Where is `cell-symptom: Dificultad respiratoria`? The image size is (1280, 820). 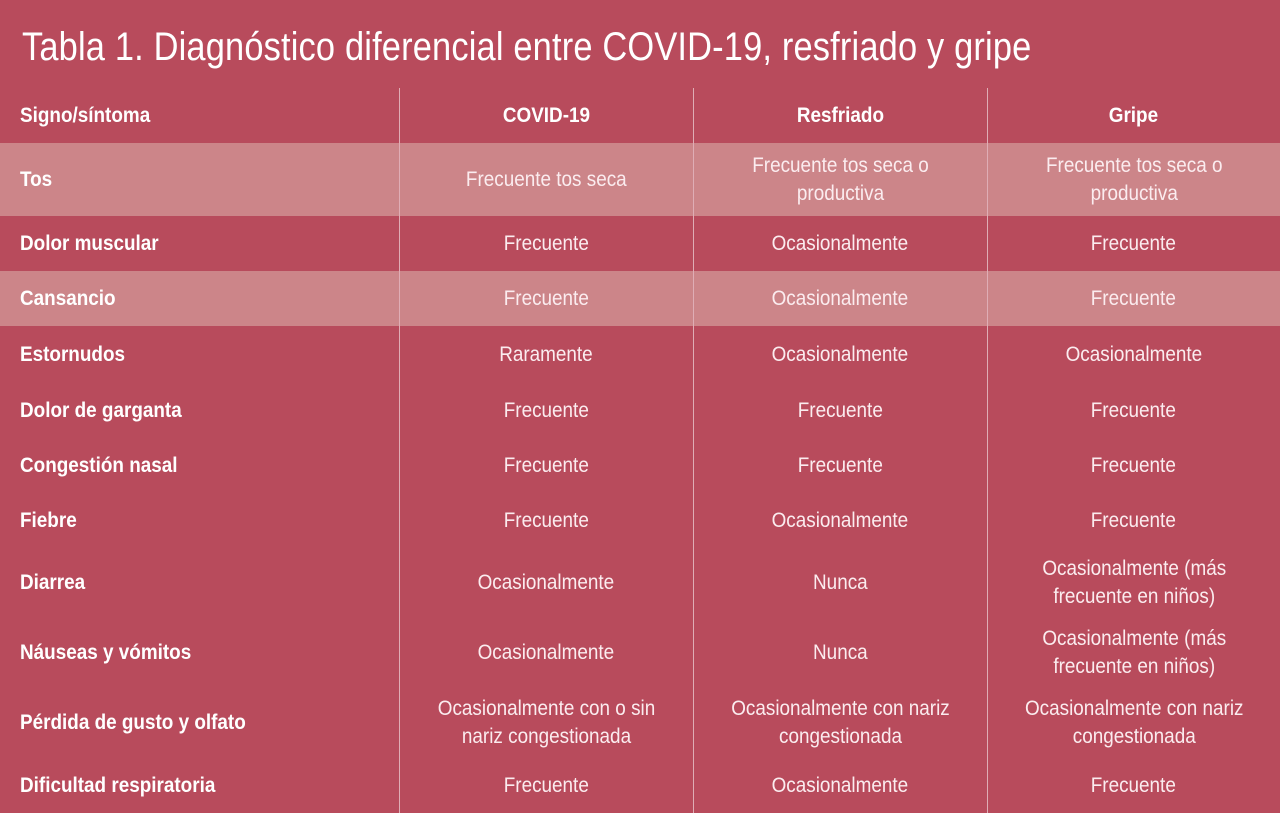
cell-symptom: Dificultad respiratoria is located at coordinates (118, 785).